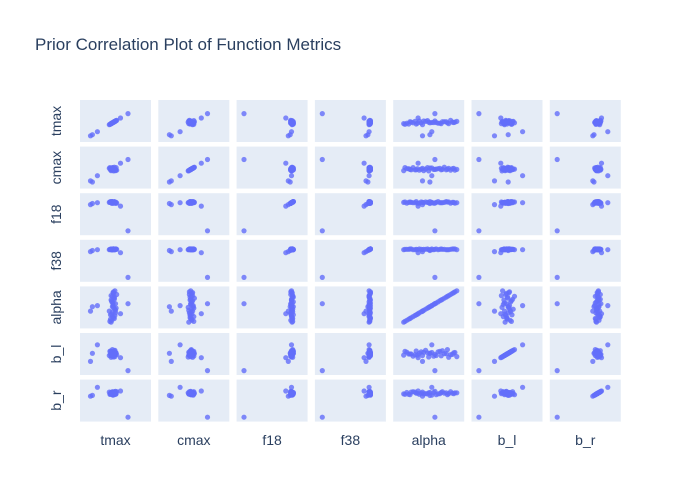 The image size is (700, 500). Describe the element at coordinates (192, 249) in the screenshot. I see `data-point-f38-vs-cmax` at that location.